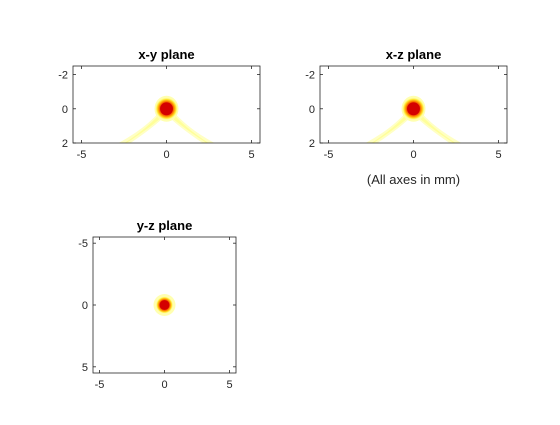 This screenshot has width=560, height=425. Describe the element at coordinates (413, 179) in the screenshot. I see `axes-unit-note: (All axes in mm)` at that location.